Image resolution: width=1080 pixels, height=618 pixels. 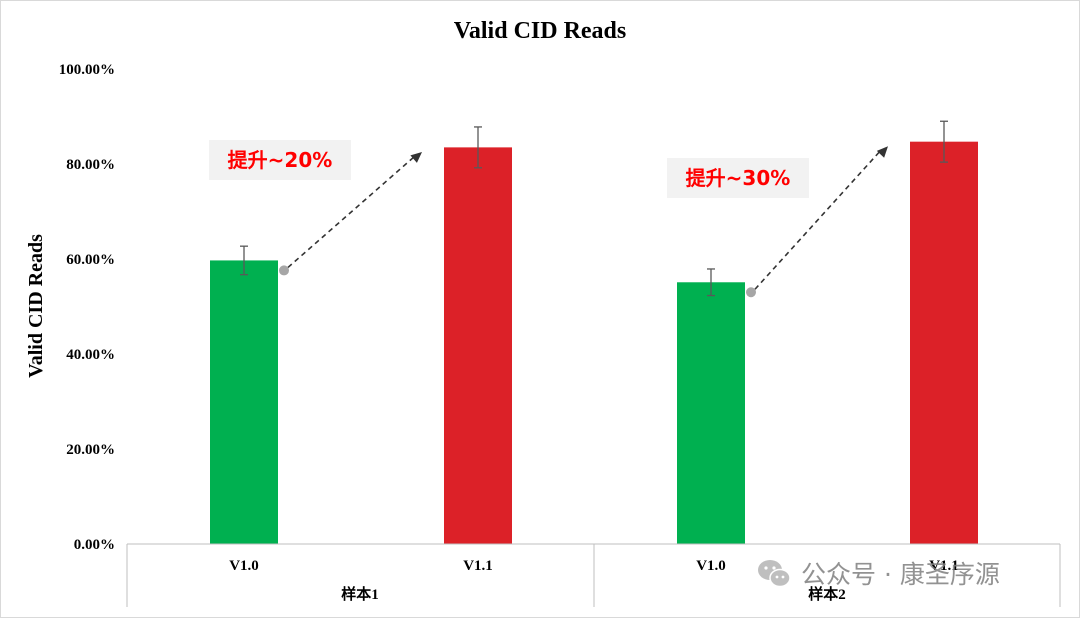 I want to click on y-tick-label: 100.00%, so click(x=87, y=70).